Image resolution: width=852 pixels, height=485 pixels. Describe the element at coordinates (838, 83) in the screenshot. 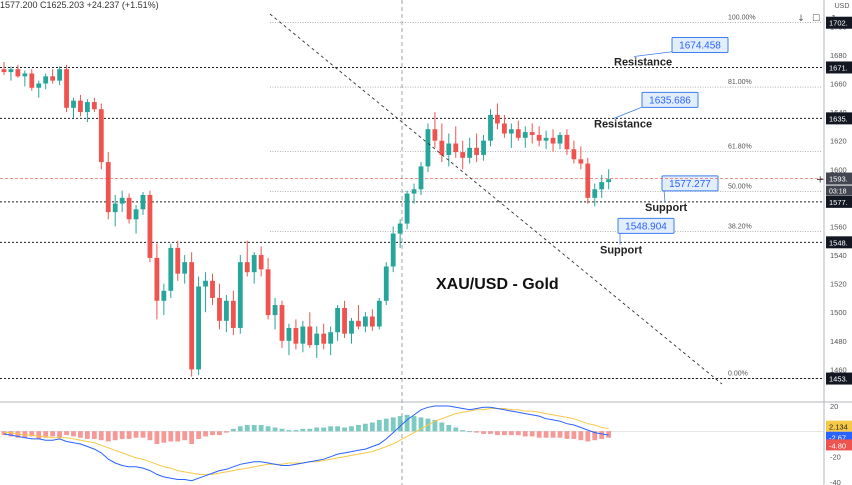

I see `price-tick-label: 1660` at that location.